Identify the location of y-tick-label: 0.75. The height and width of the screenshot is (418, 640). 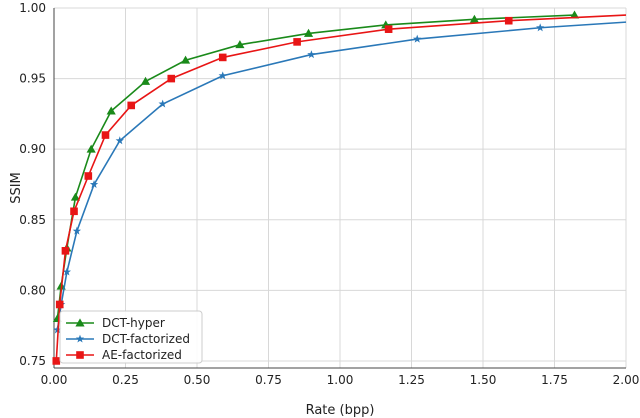
(32, 361).